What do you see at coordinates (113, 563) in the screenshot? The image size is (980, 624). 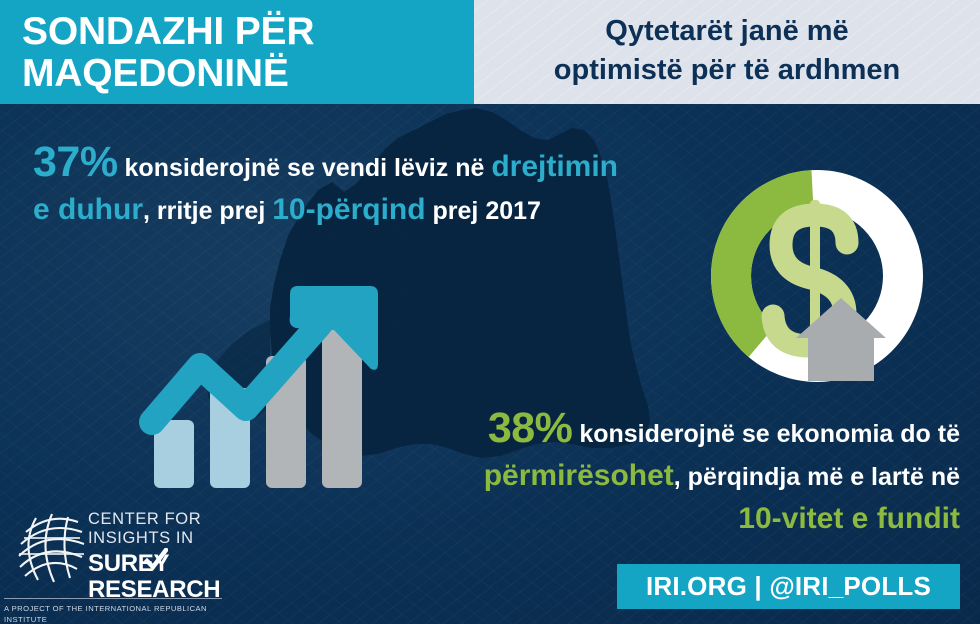 I see `logo-survey-part1: SUR` at bounding box center [113, 563].